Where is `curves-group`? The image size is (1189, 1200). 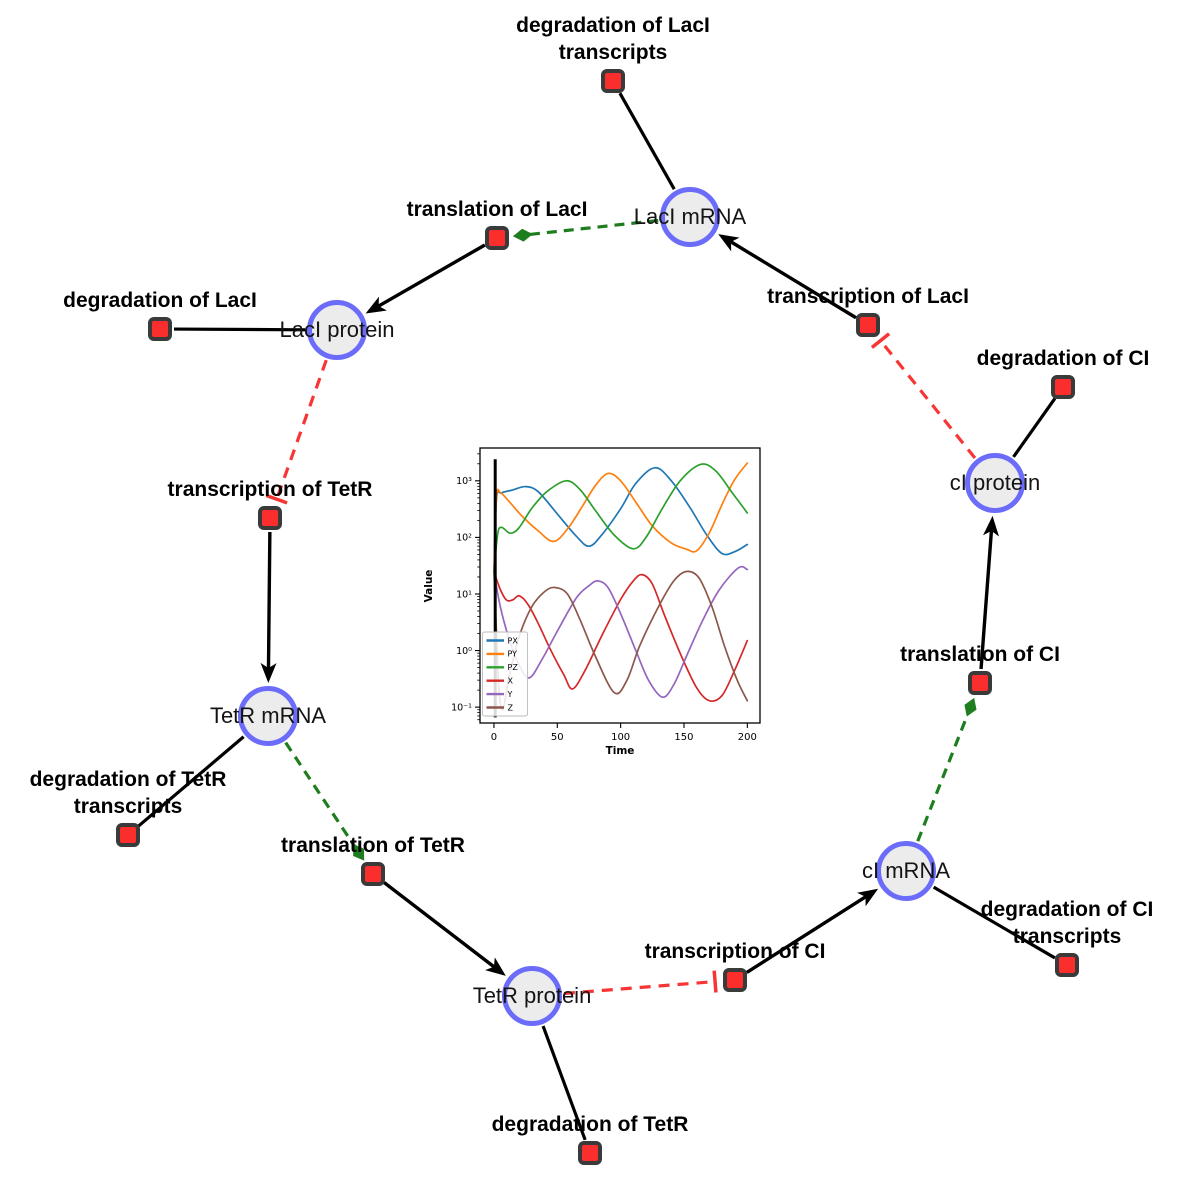
curves-group is located at coordinates (621, 586).